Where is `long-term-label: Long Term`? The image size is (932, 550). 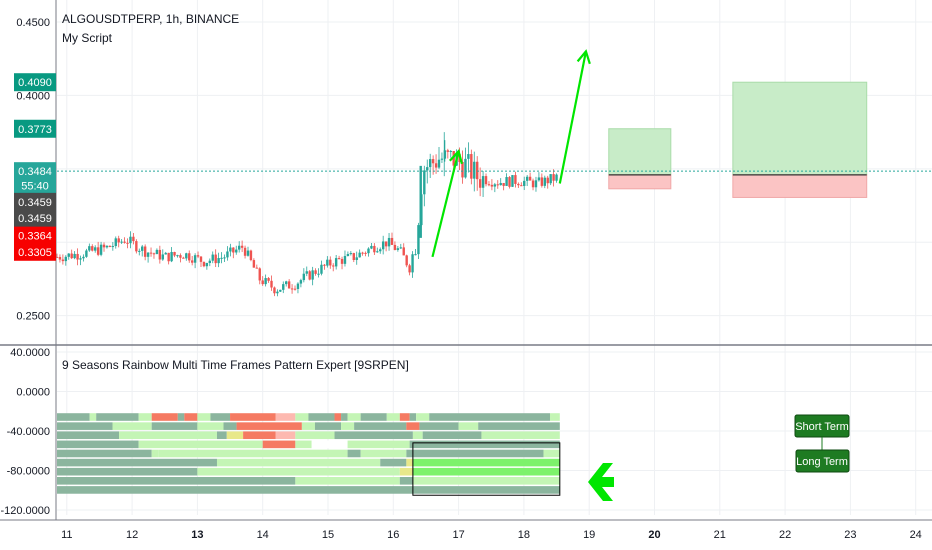 long-term-label: Long Term is located at coordinates (822, 462).